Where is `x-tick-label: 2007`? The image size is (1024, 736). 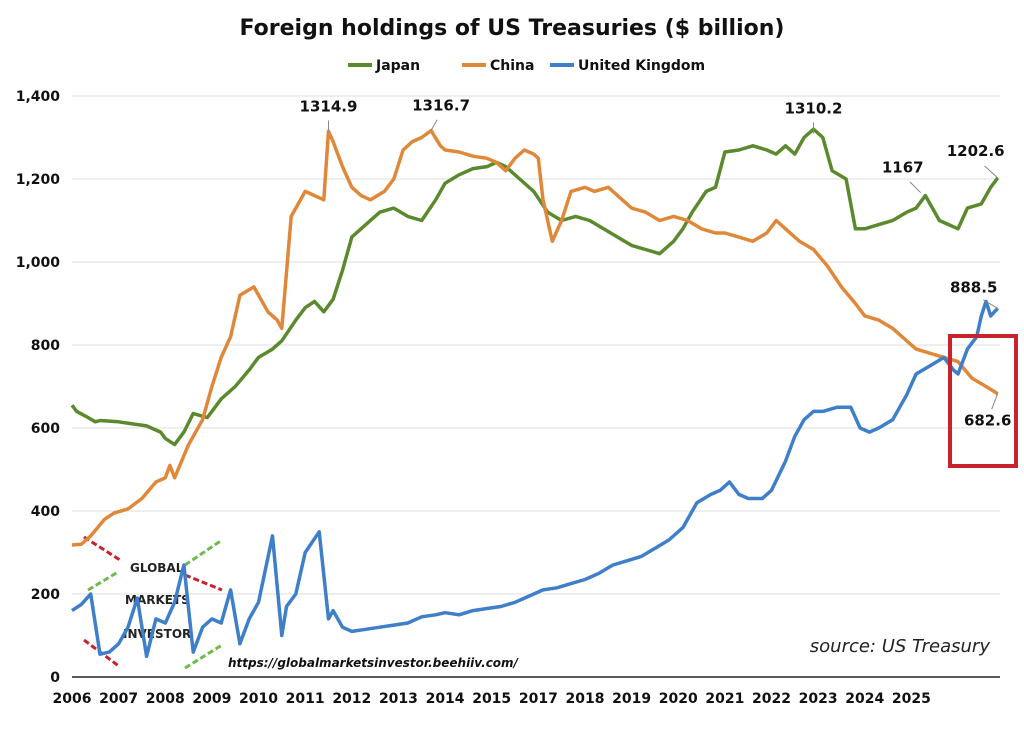
x-tick-label: 2007 is located at coordinates (118, 699).